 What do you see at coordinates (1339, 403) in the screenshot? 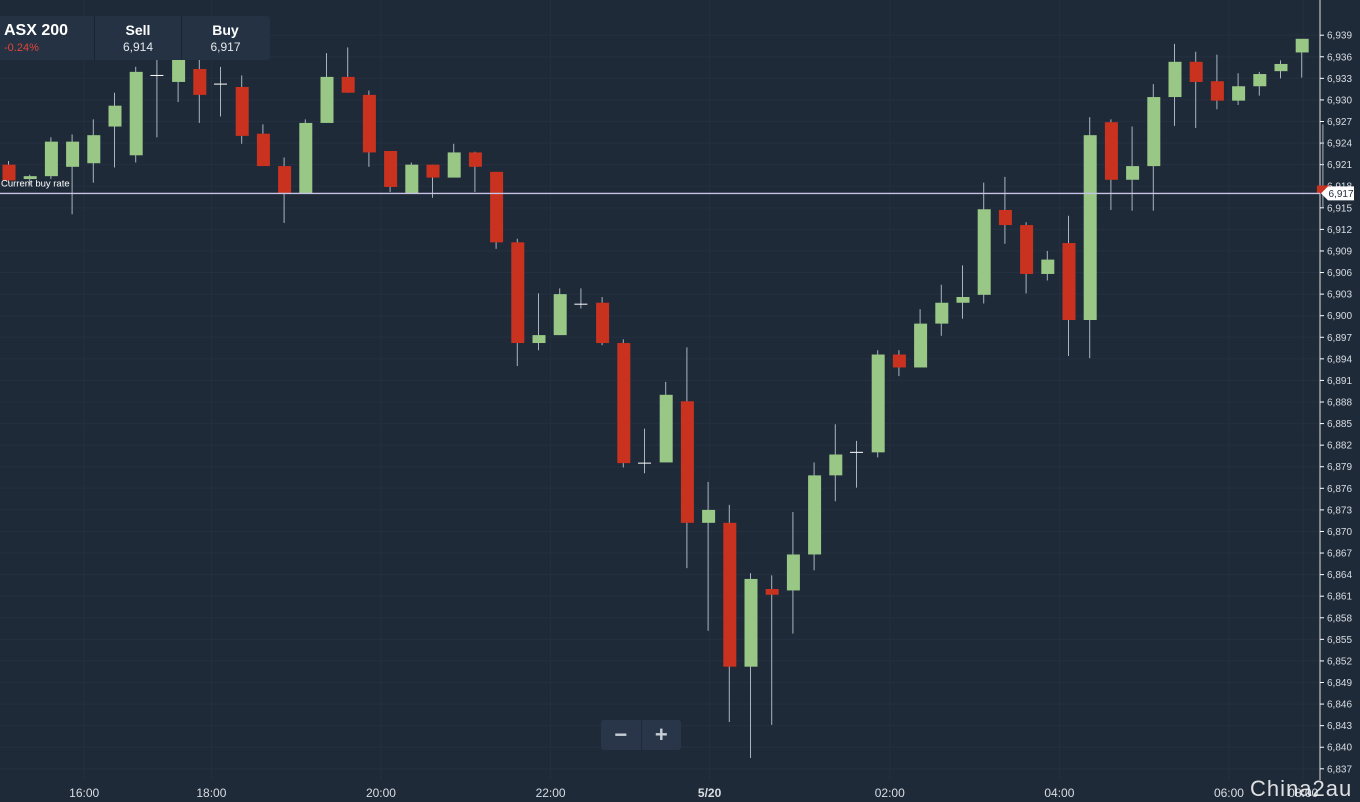
I see `y-tick-label: 6,888` at bounding box center [1339, 403].